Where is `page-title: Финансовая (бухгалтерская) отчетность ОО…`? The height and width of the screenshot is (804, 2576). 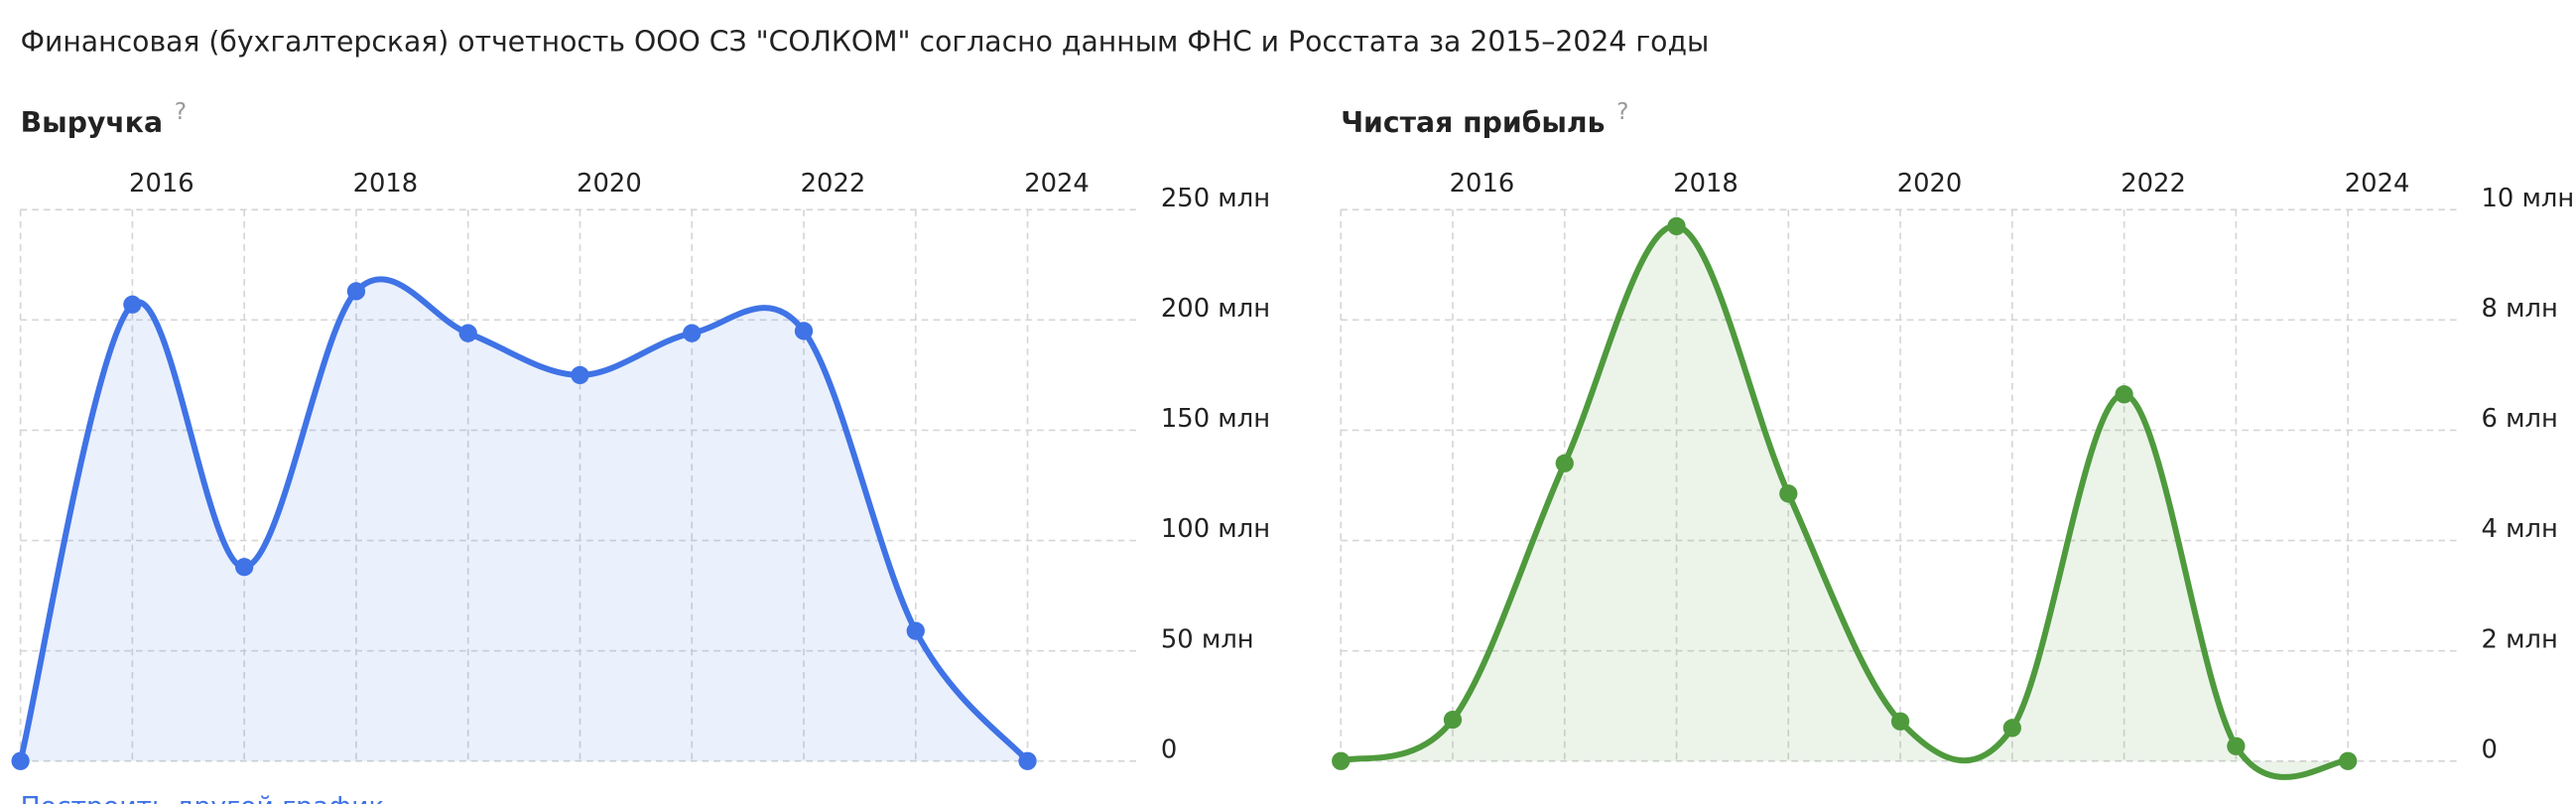 page-title: Финансовая (бухгалтерская) отчетность ОО… is located at coordinates (866, 42).